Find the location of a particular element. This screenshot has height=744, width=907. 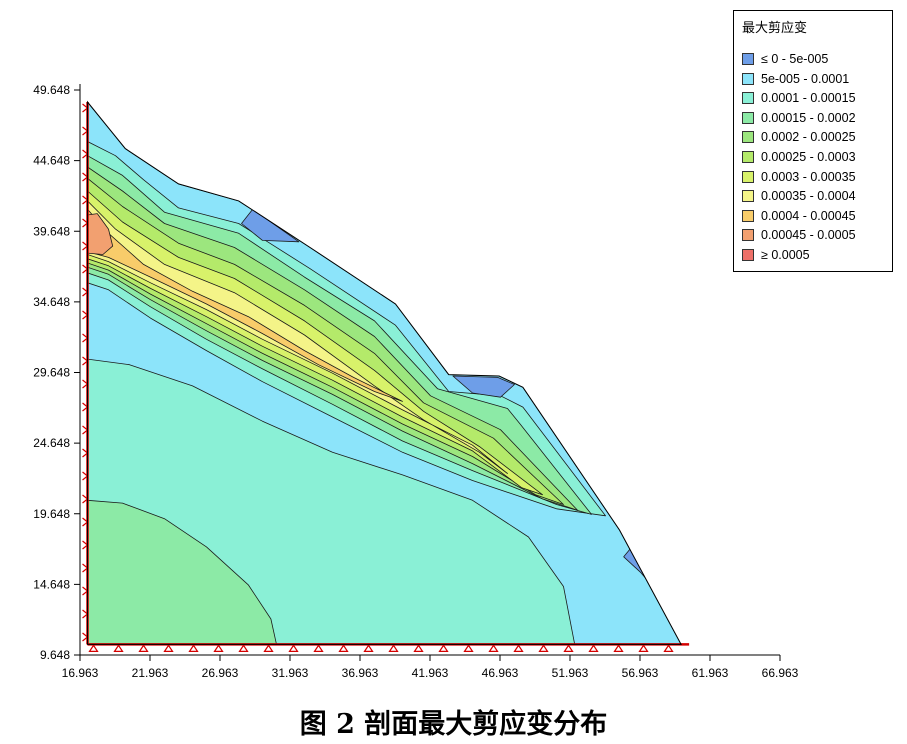

x-tick-label: 41.963 is located at coordinates (430, 673).